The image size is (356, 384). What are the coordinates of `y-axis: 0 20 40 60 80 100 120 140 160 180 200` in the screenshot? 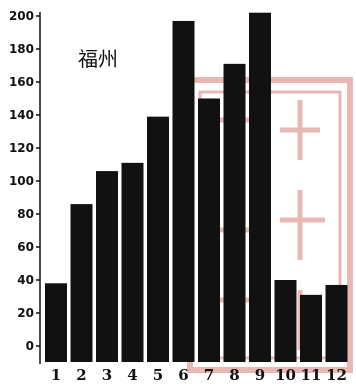 It's located at (25, 186).